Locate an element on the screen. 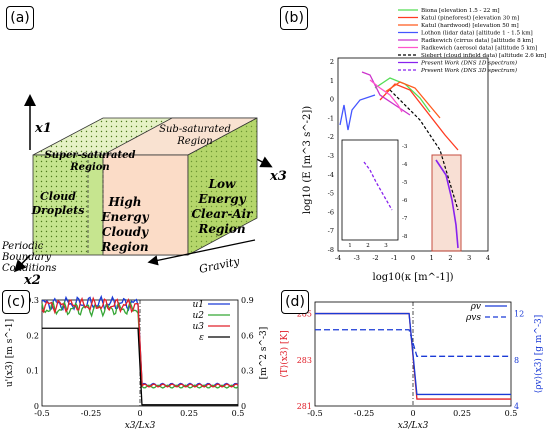 Image resolution: width=550 pixels, height=438 pixels. y-right-axis-label: [m^2 s^-3] is located at coordinates (264, 353).